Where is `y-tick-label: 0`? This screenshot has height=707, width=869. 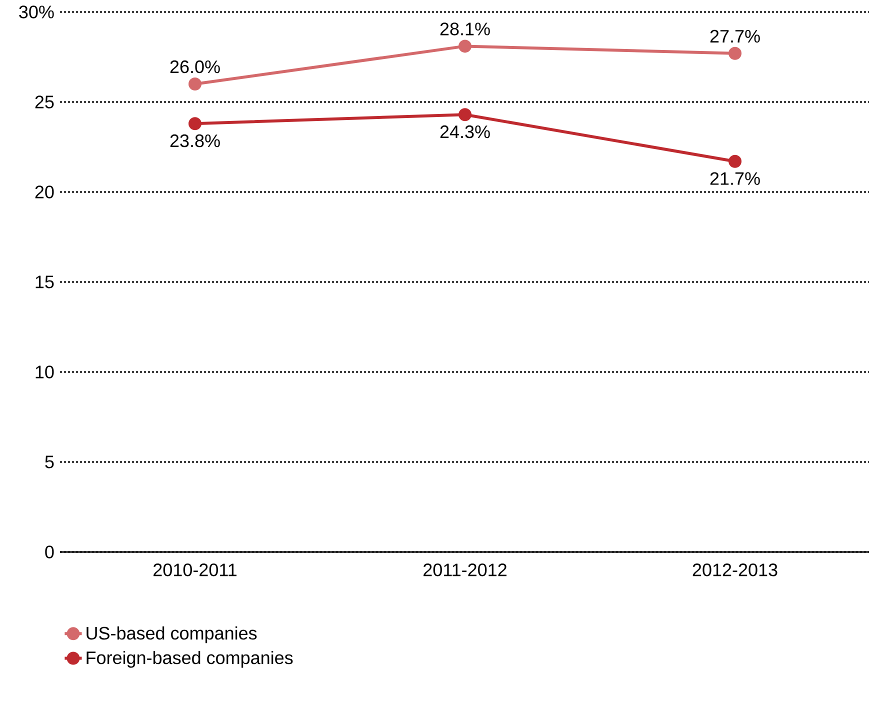
y-tick-label: 0 is located at coordinates (49, 552).